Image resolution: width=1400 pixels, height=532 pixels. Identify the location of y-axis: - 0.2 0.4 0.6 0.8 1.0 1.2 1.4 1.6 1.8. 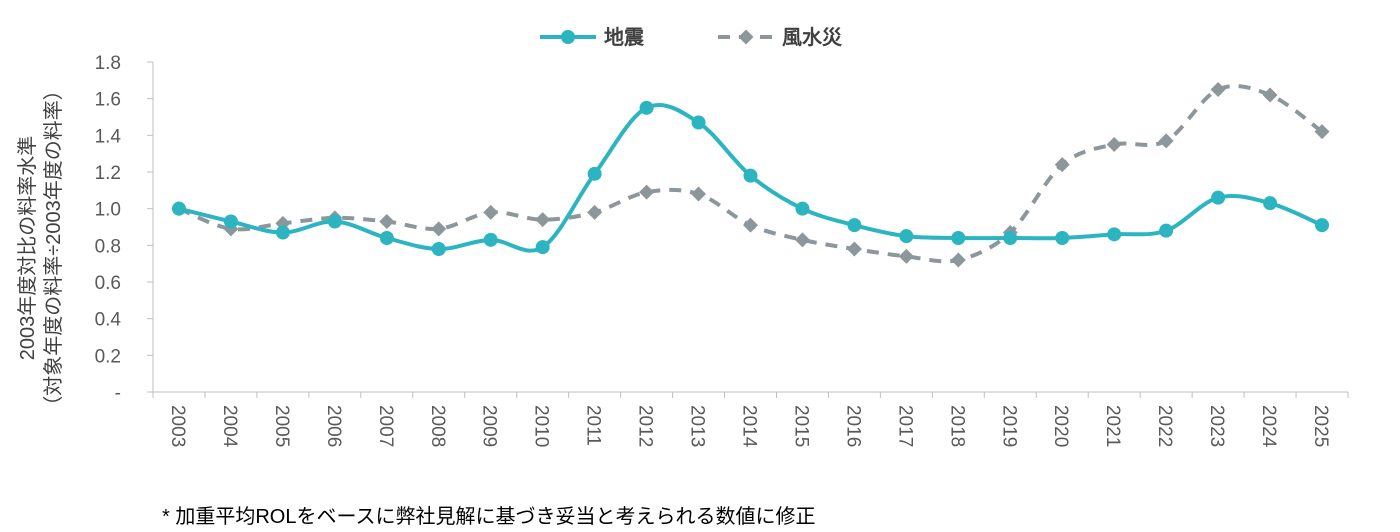
(124, 228).